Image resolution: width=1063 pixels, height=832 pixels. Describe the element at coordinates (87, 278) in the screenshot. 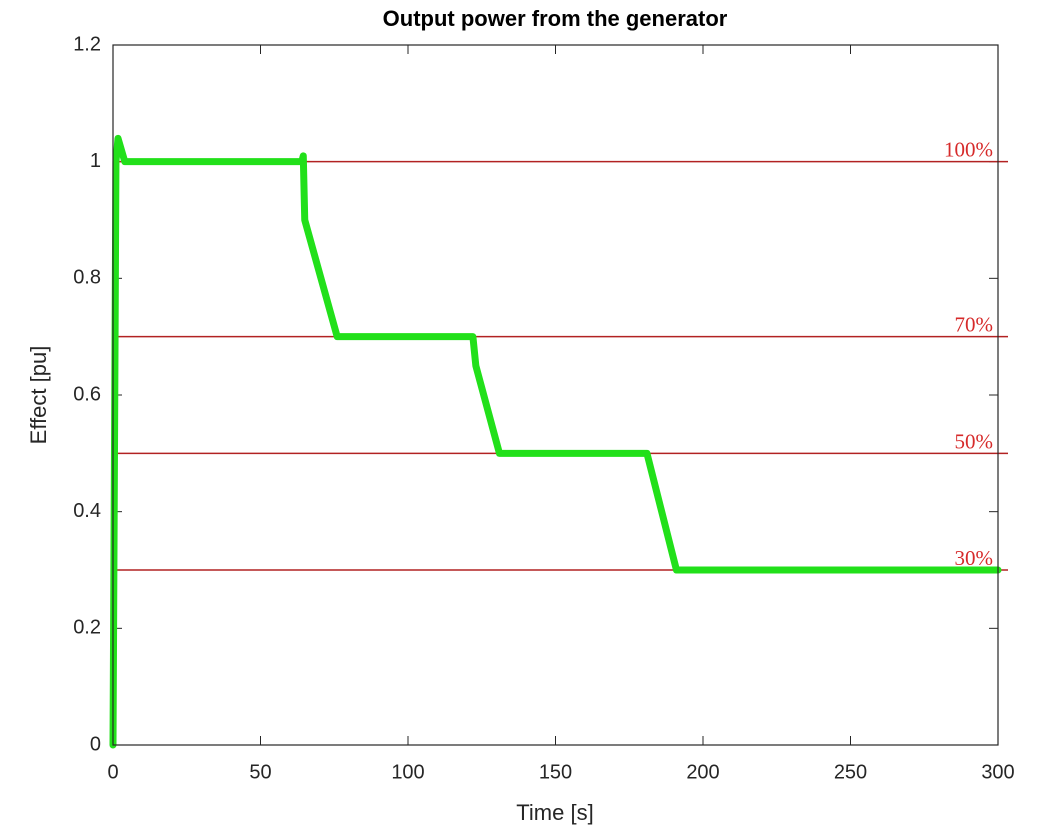

I see `y-tick-label: 0.8` at that location.